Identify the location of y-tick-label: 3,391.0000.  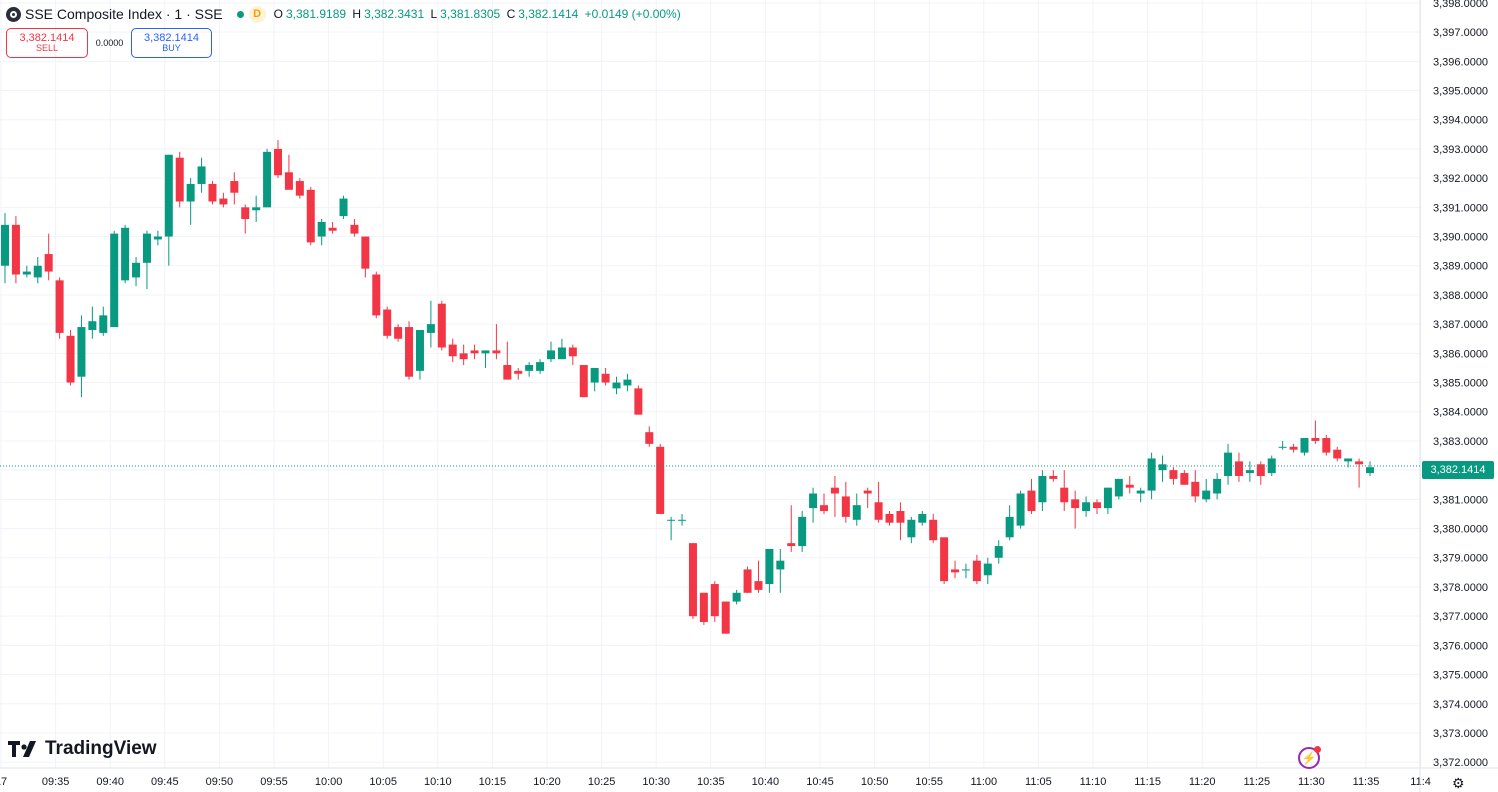
(1460, 208).